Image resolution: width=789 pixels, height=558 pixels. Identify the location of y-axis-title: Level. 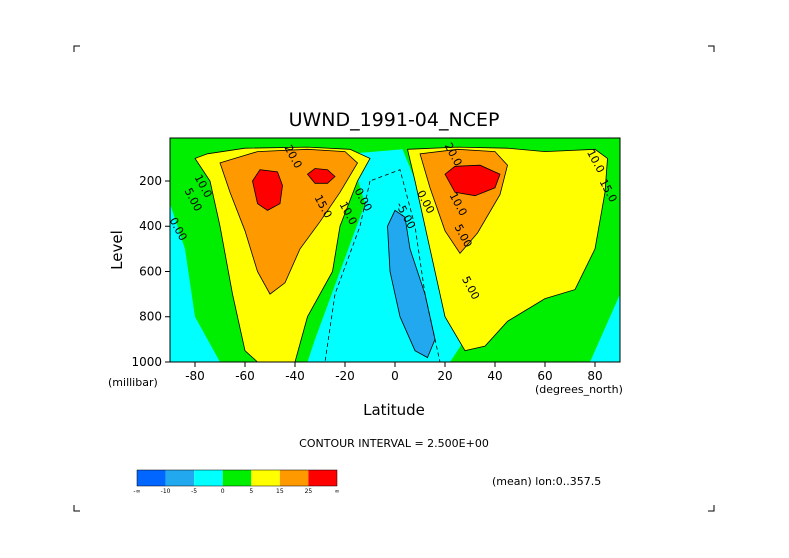
(117, 250).